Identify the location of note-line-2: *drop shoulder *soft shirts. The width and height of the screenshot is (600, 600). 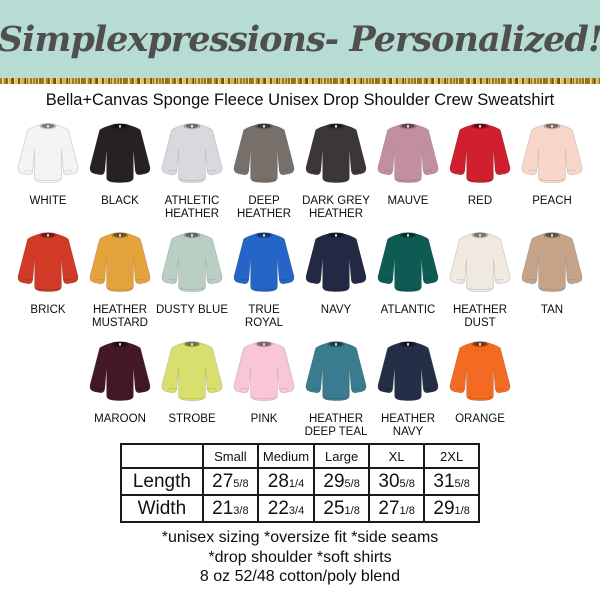
(300, 557).